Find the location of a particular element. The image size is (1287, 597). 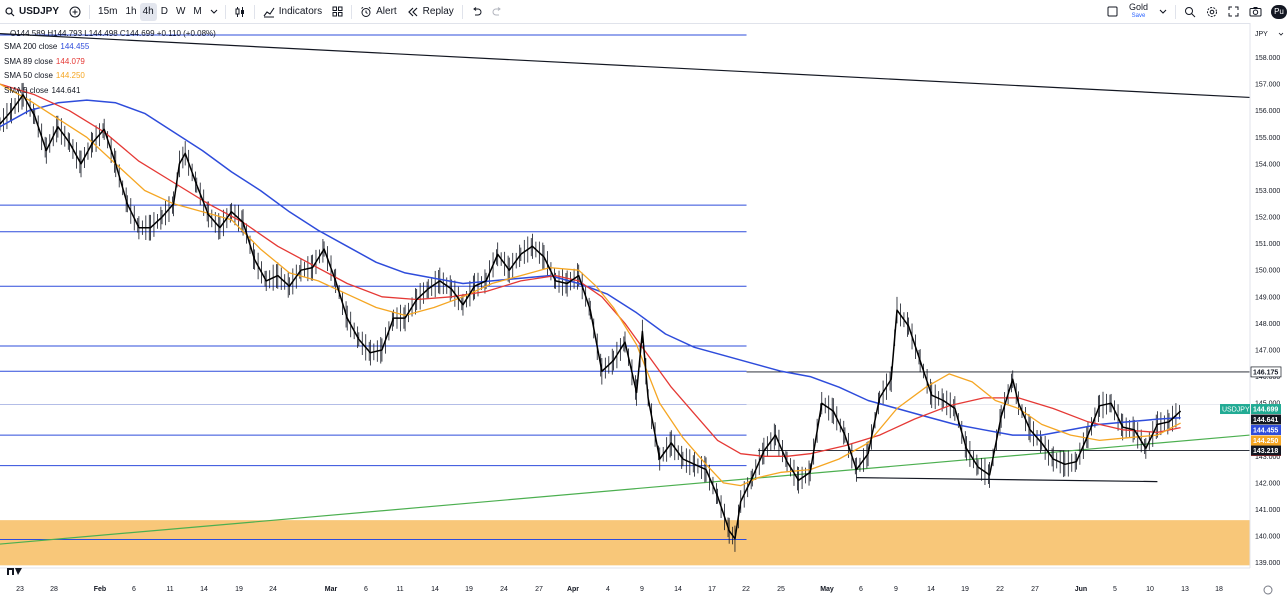

snapshot-button is located at coordinates (1255, 11).